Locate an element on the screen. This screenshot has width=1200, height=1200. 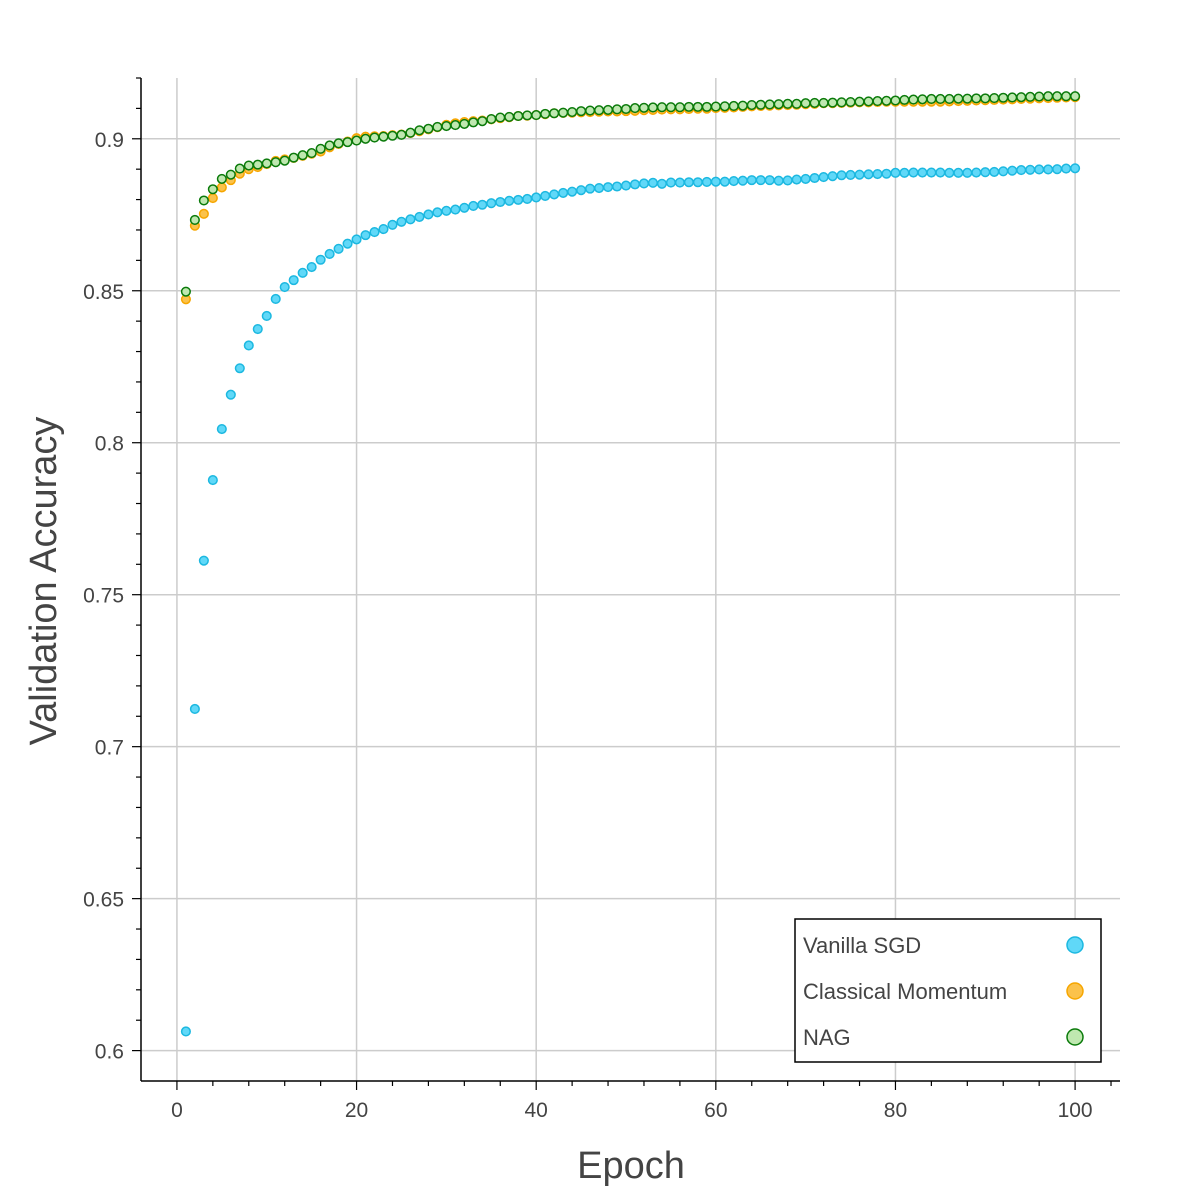
legend-box is located at coordinates (948, 990).